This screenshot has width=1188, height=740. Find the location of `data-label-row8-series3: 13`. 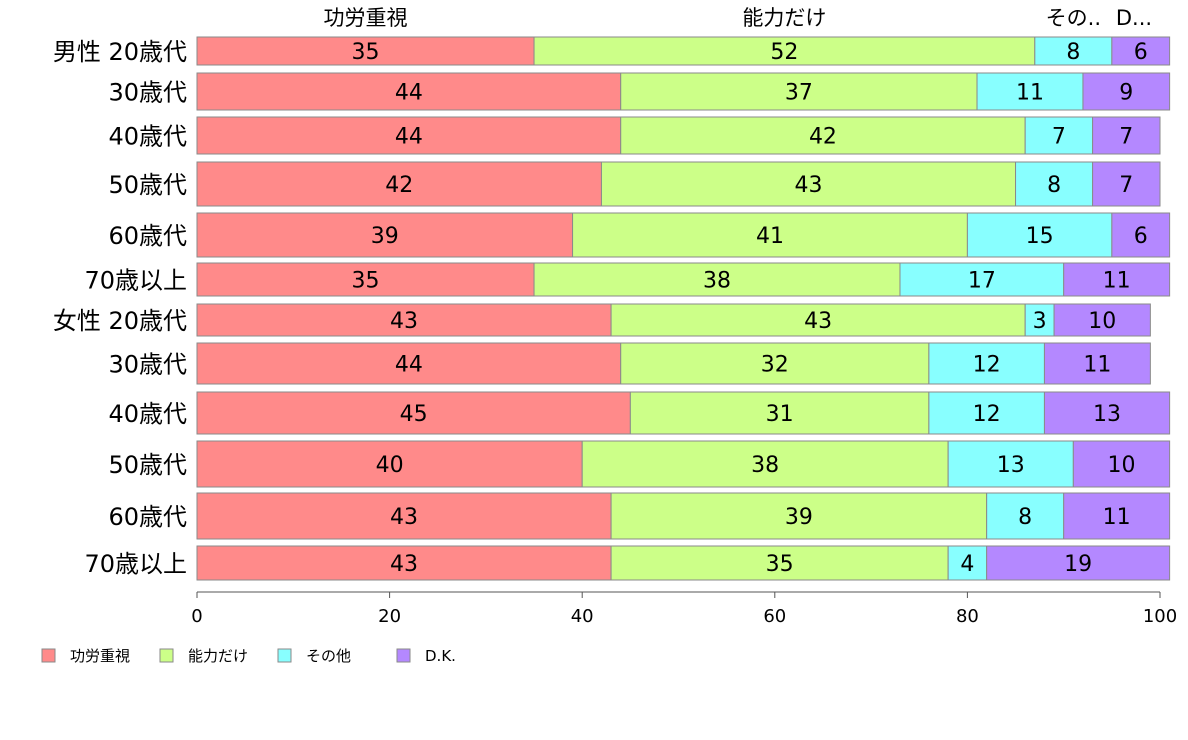

data-label-row8-series3: 13 is located at coordinates (1107, 414).